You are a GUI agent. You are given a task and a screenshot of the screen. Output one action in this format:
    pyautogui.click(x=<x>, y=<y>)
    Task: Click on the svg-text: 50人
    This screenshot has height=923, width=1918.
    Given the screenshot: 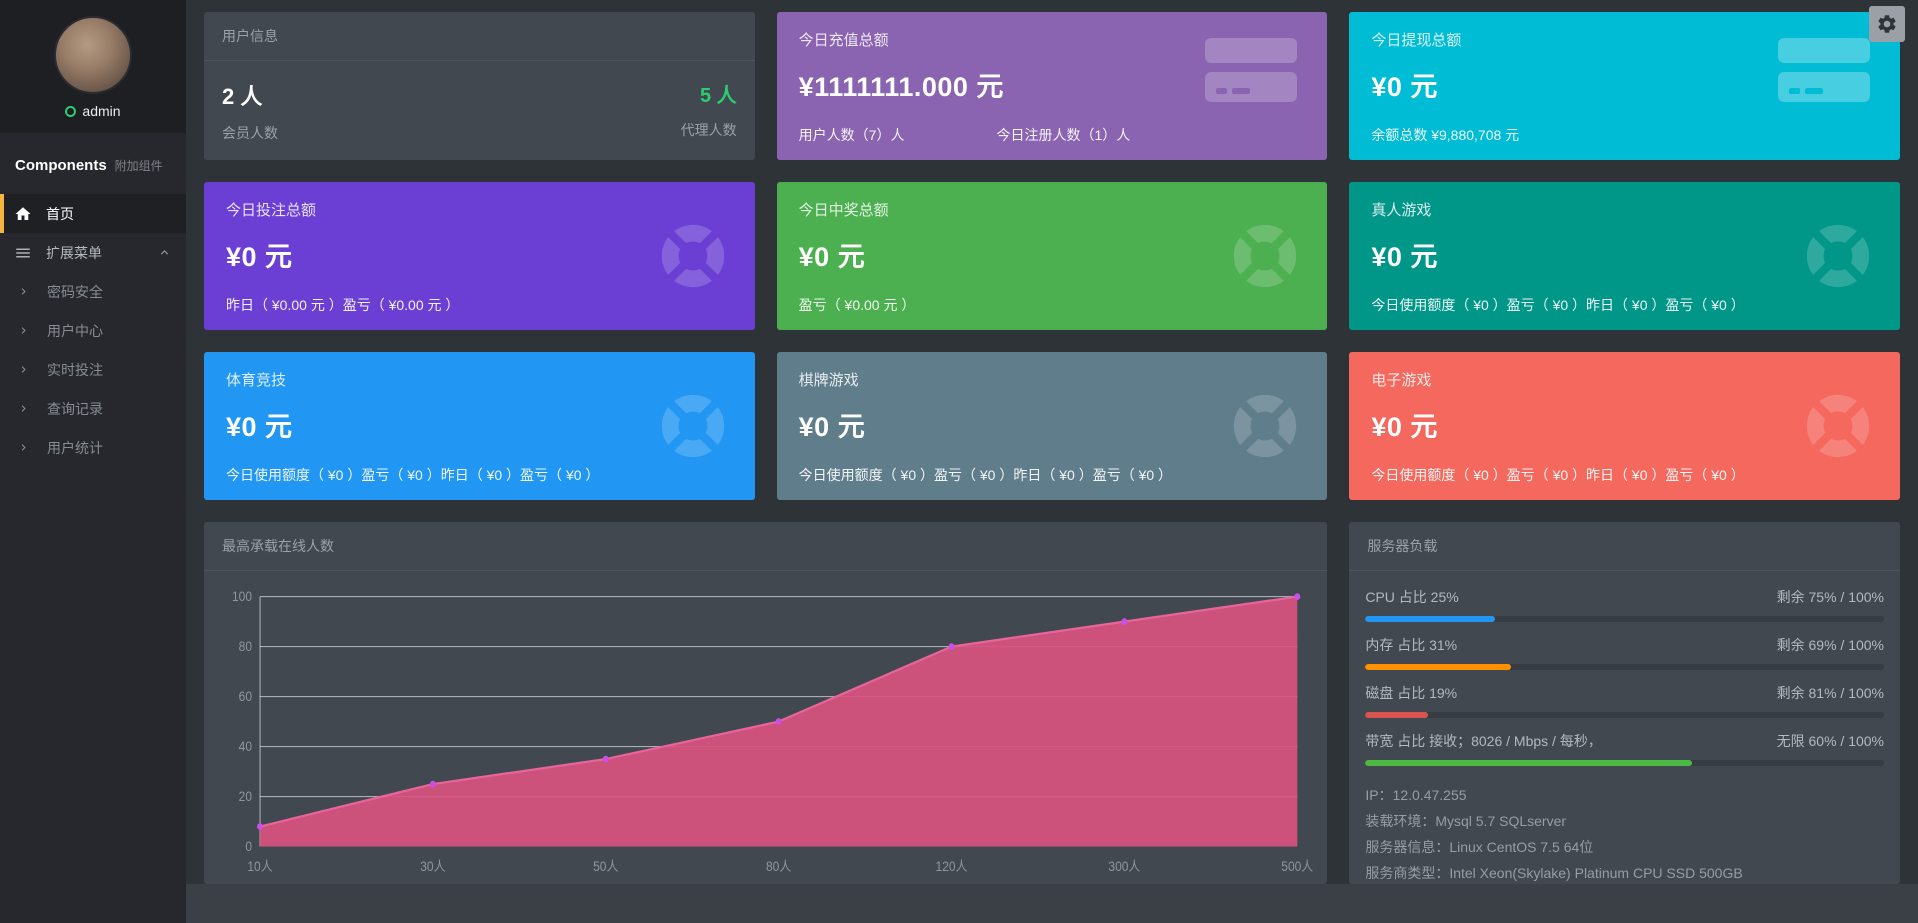 What is the action you would take?
    pyautogui.click(x=606, y=866)
    